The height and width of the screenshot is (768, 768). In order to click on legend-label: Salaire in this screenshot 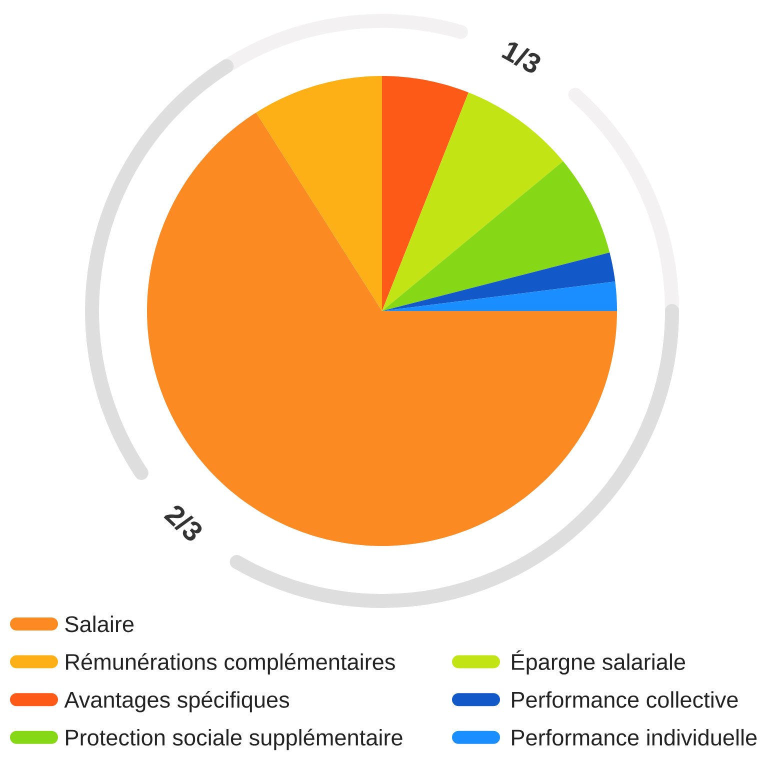, I will do `click(99, 624)`.